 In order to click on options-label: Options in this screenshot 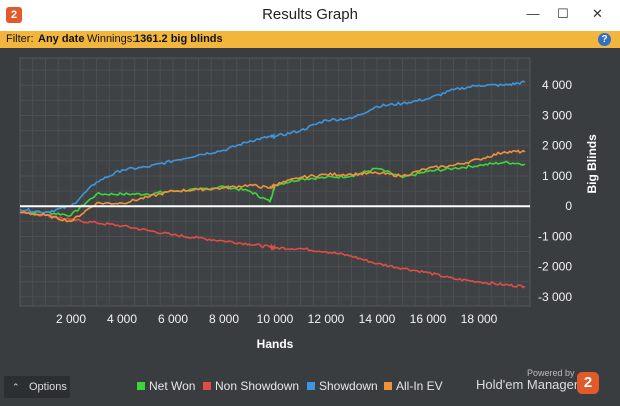, I will do `click(48, 387)`.